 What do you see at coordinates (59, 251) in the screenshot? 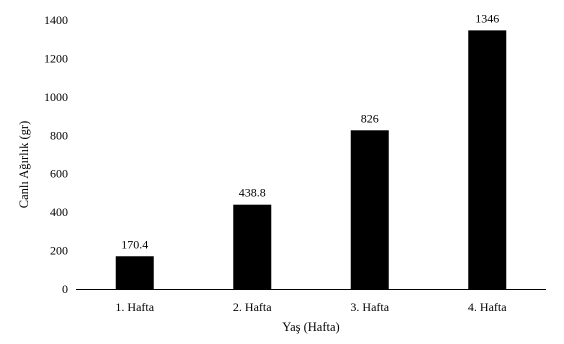
I see `y-tick-label: 200` at bounding box center [59, 251].